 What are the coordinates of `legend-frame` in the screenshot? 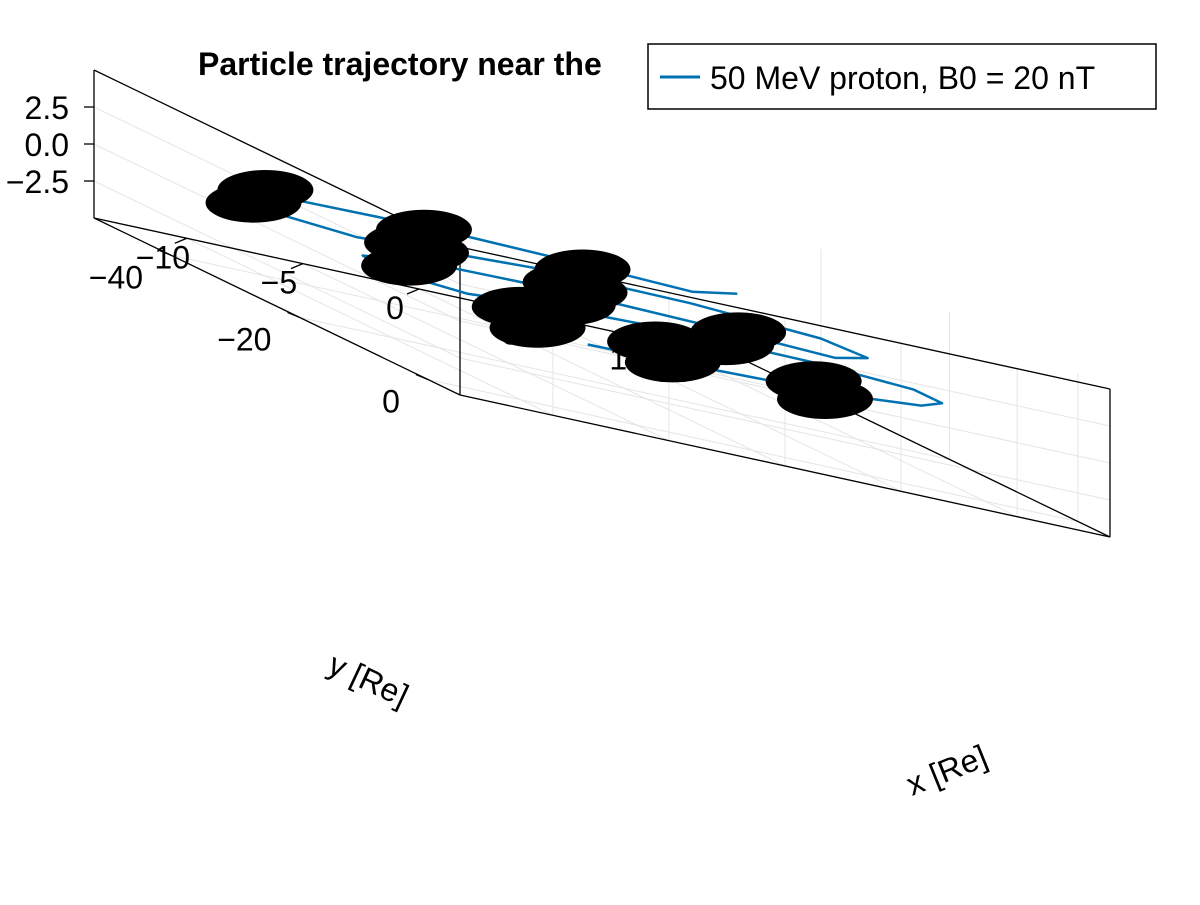 It's located at (902, 76).